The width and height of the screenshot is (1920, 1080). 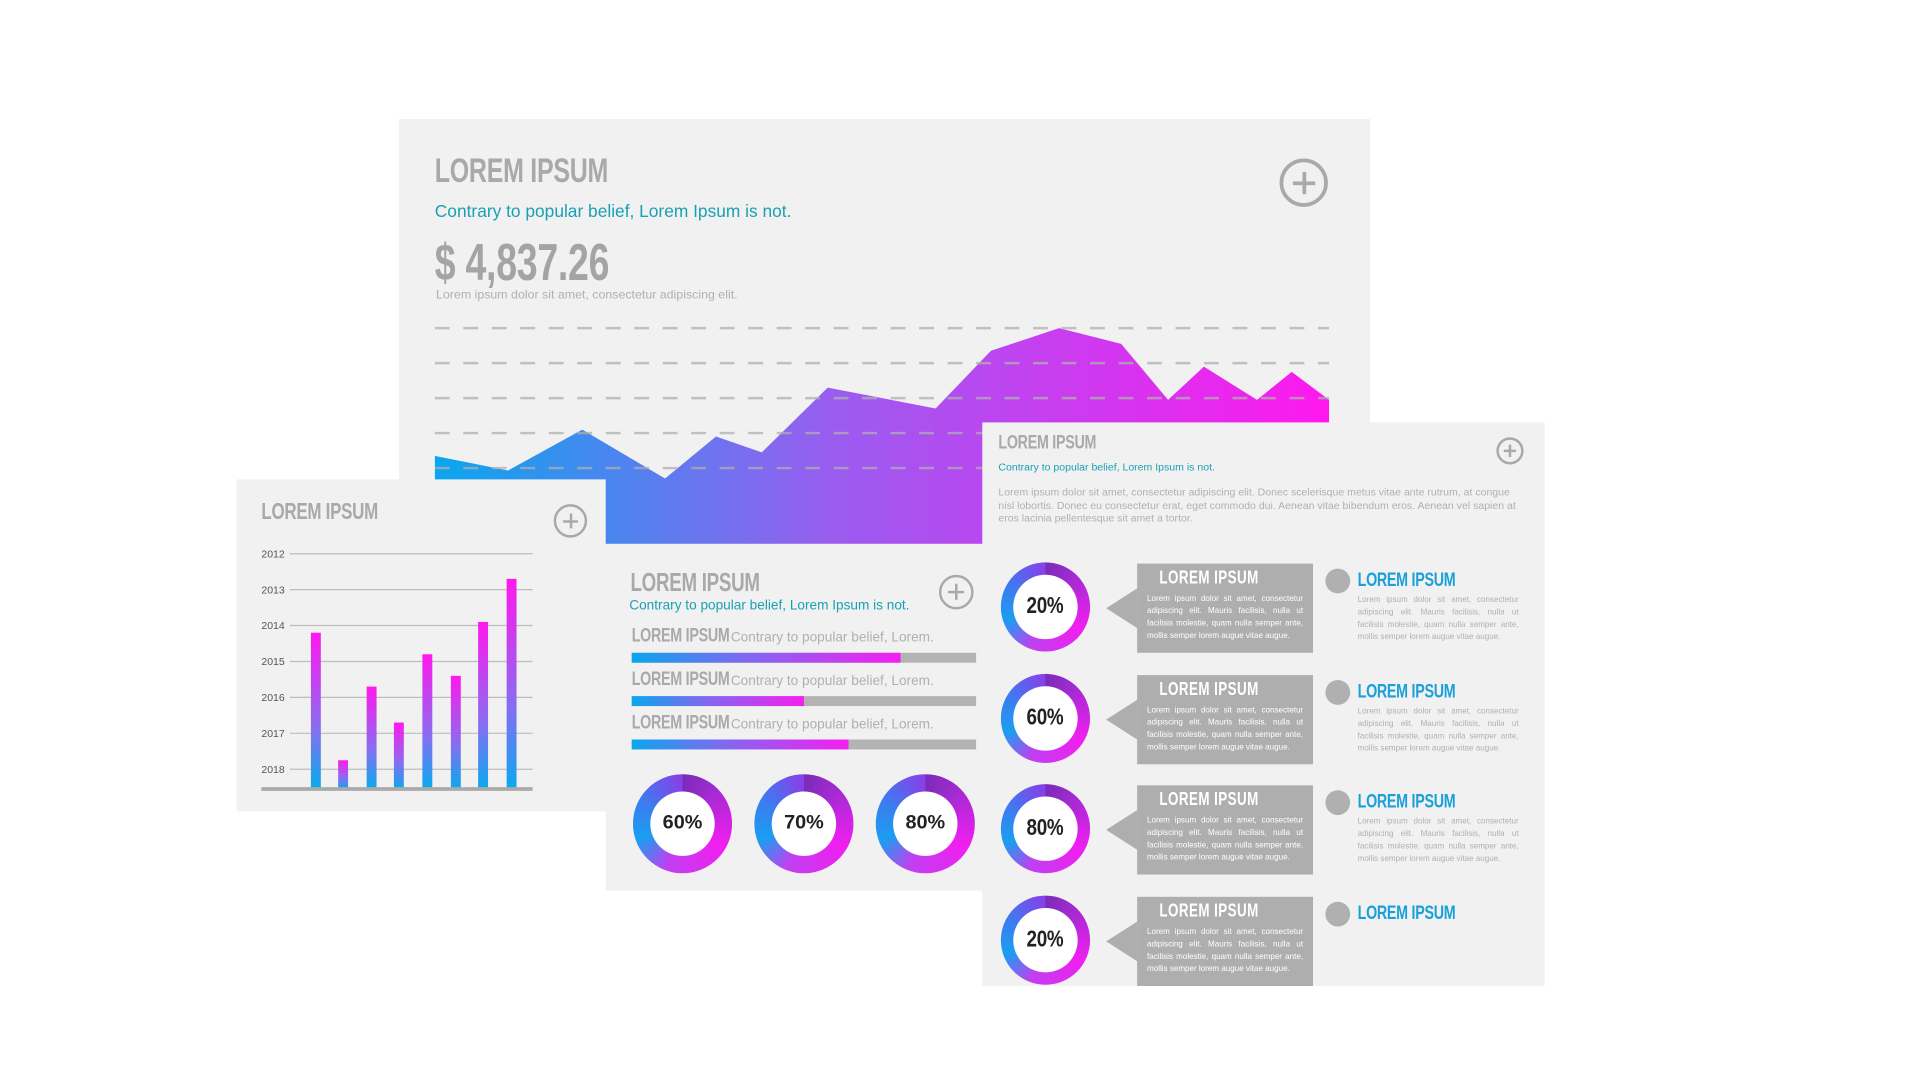 I want to click on y-tick-label: 2018, so click(x=273, y=770).